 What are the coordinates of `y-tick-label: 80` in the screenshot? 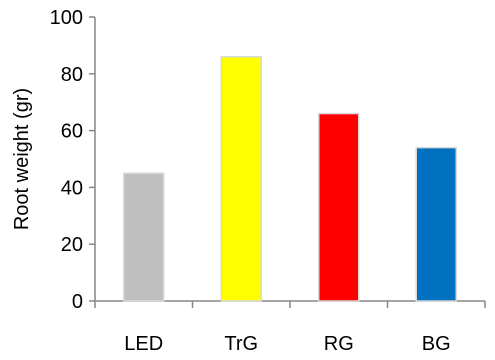 It's located at (72, 75).